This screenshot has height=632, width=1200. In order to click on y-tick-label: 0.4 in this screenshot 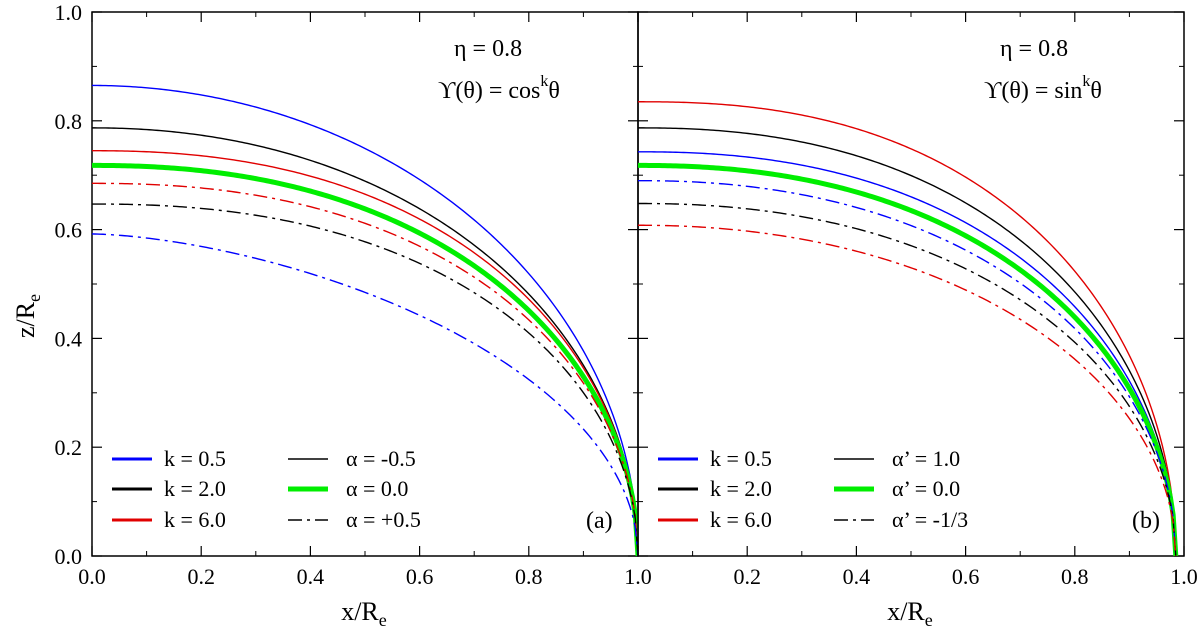, I will do `click(69, 338)`.